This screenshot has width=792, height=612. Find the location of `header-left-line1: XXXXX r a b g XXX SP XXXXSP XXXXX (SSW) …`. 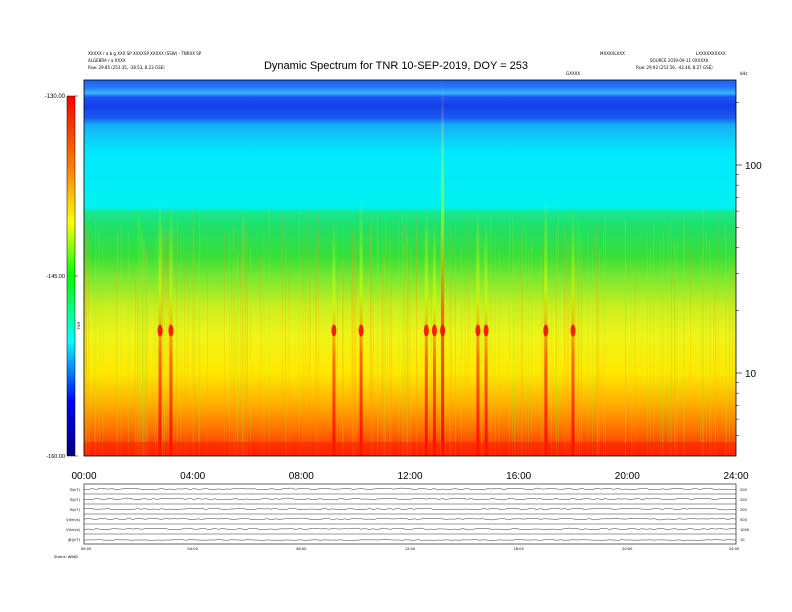

header-left-line1: XXXXX r a b g XXX SP XXXXSP XXXXX (SSW) … is located at coordinates (145, 53).